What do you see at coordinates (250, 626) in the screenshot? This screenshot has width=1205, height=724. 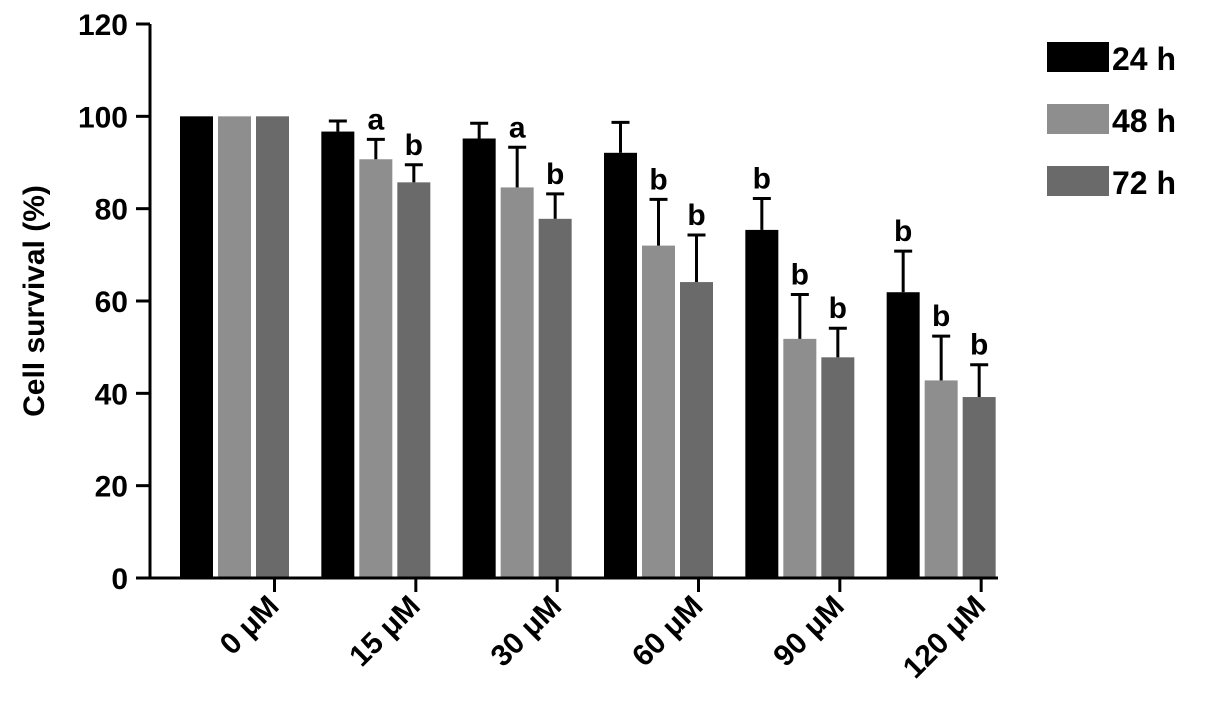 I see `x-tick-label: 0 μM` at bounding box center [250, 626].